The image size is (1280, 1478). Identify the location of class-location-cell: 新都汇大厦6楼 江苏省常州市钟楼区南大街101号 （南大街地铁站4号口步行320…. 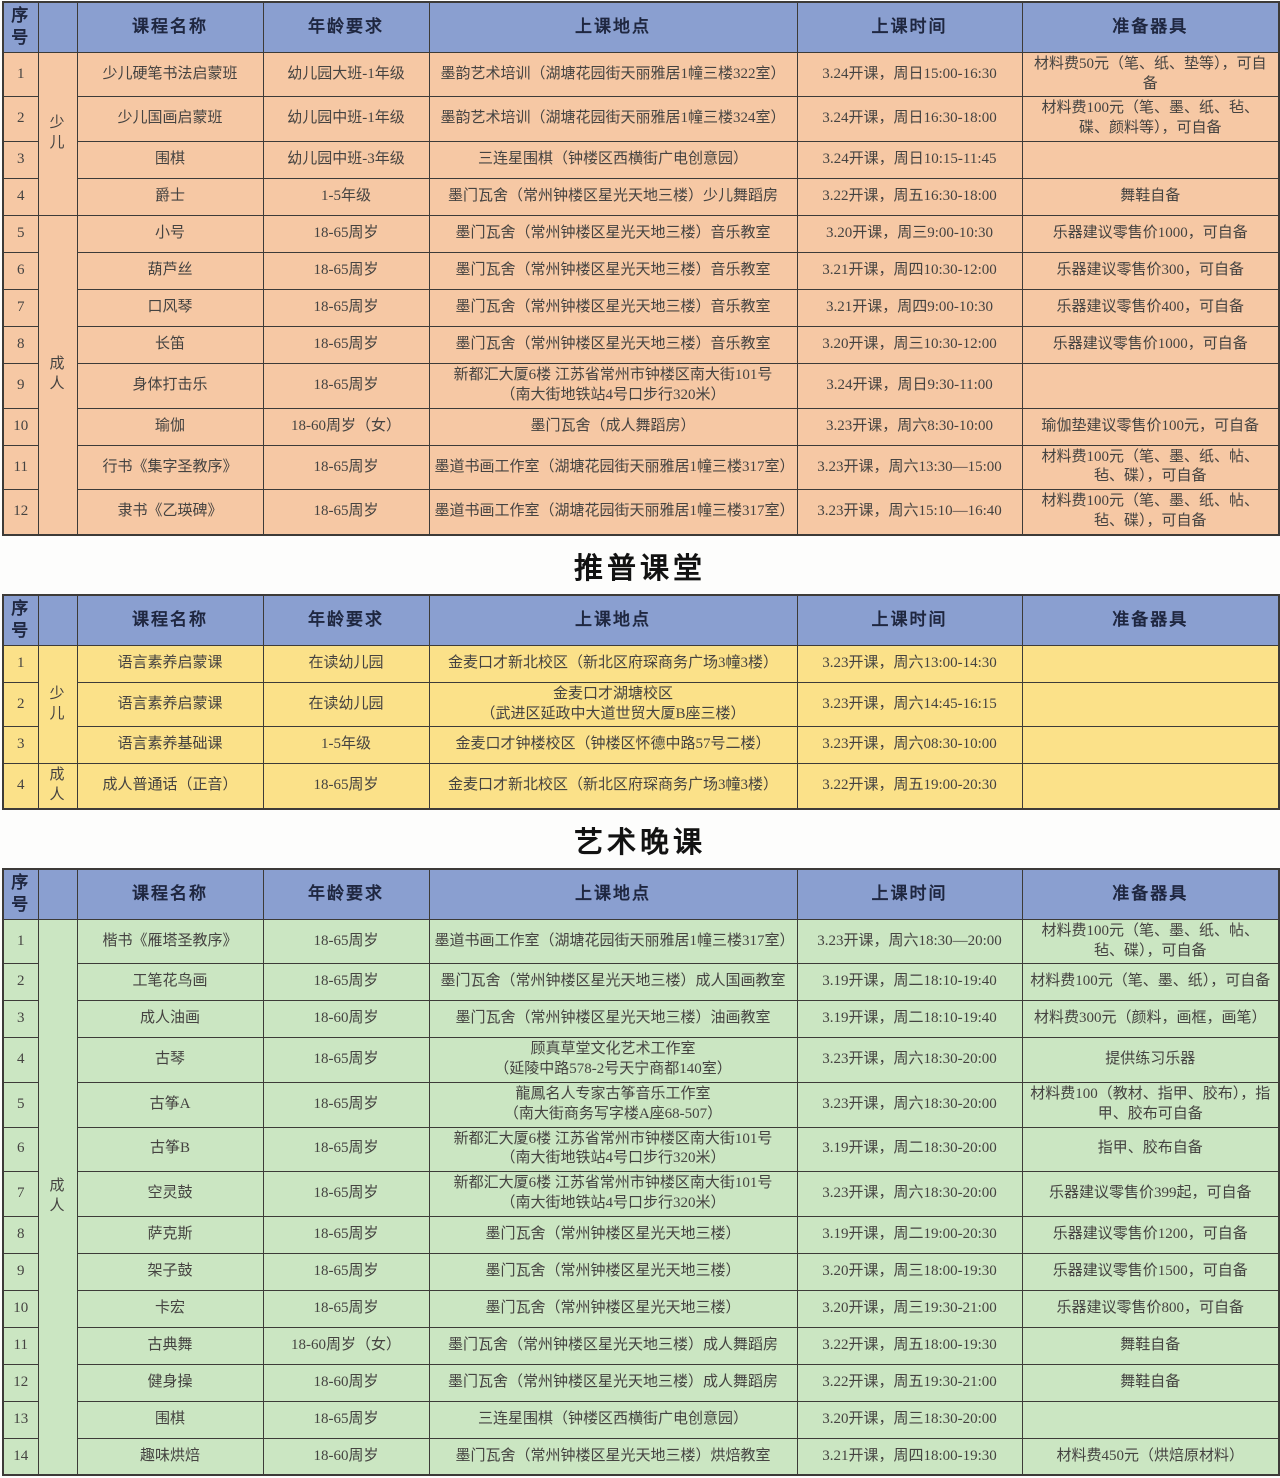
(613, 386).